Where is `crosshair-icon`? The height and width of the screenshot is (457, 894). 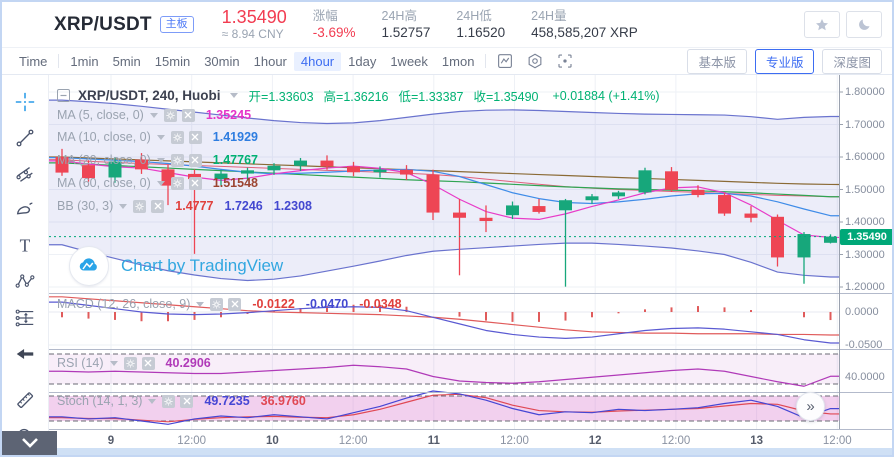 crosshair-icon is located at coordinates (25, 102).